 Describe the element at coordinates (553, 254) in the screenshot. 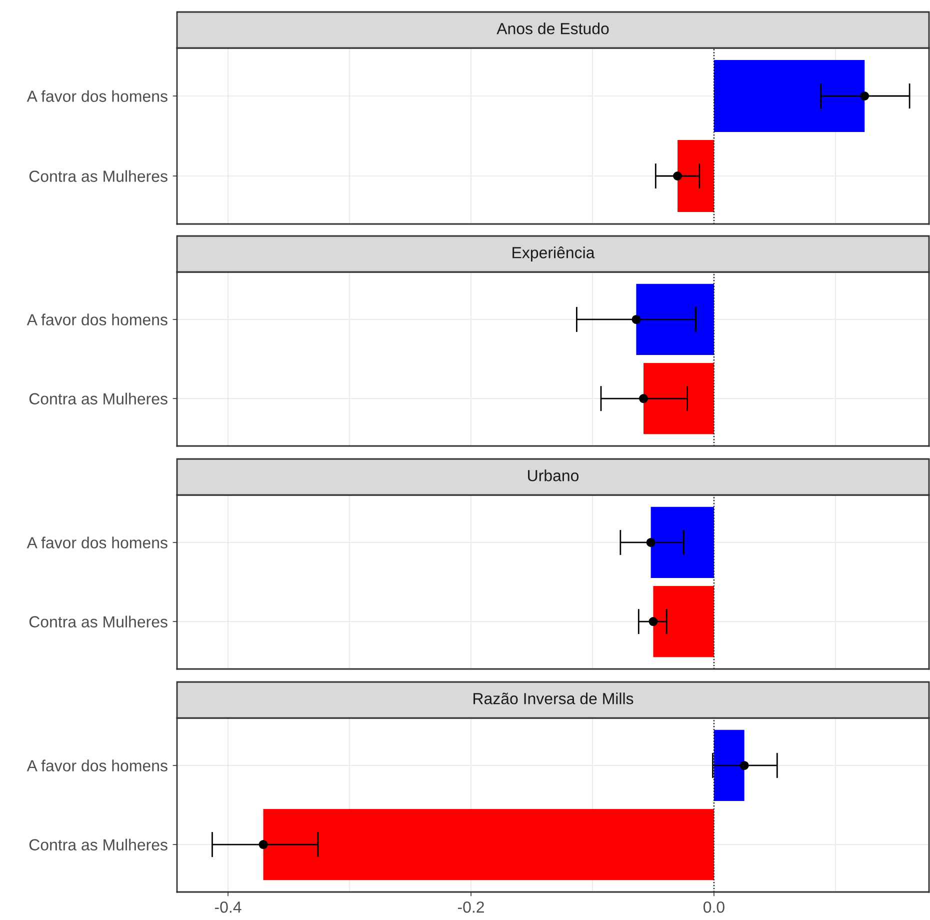

I see `chart-title: Experiência` at that location.